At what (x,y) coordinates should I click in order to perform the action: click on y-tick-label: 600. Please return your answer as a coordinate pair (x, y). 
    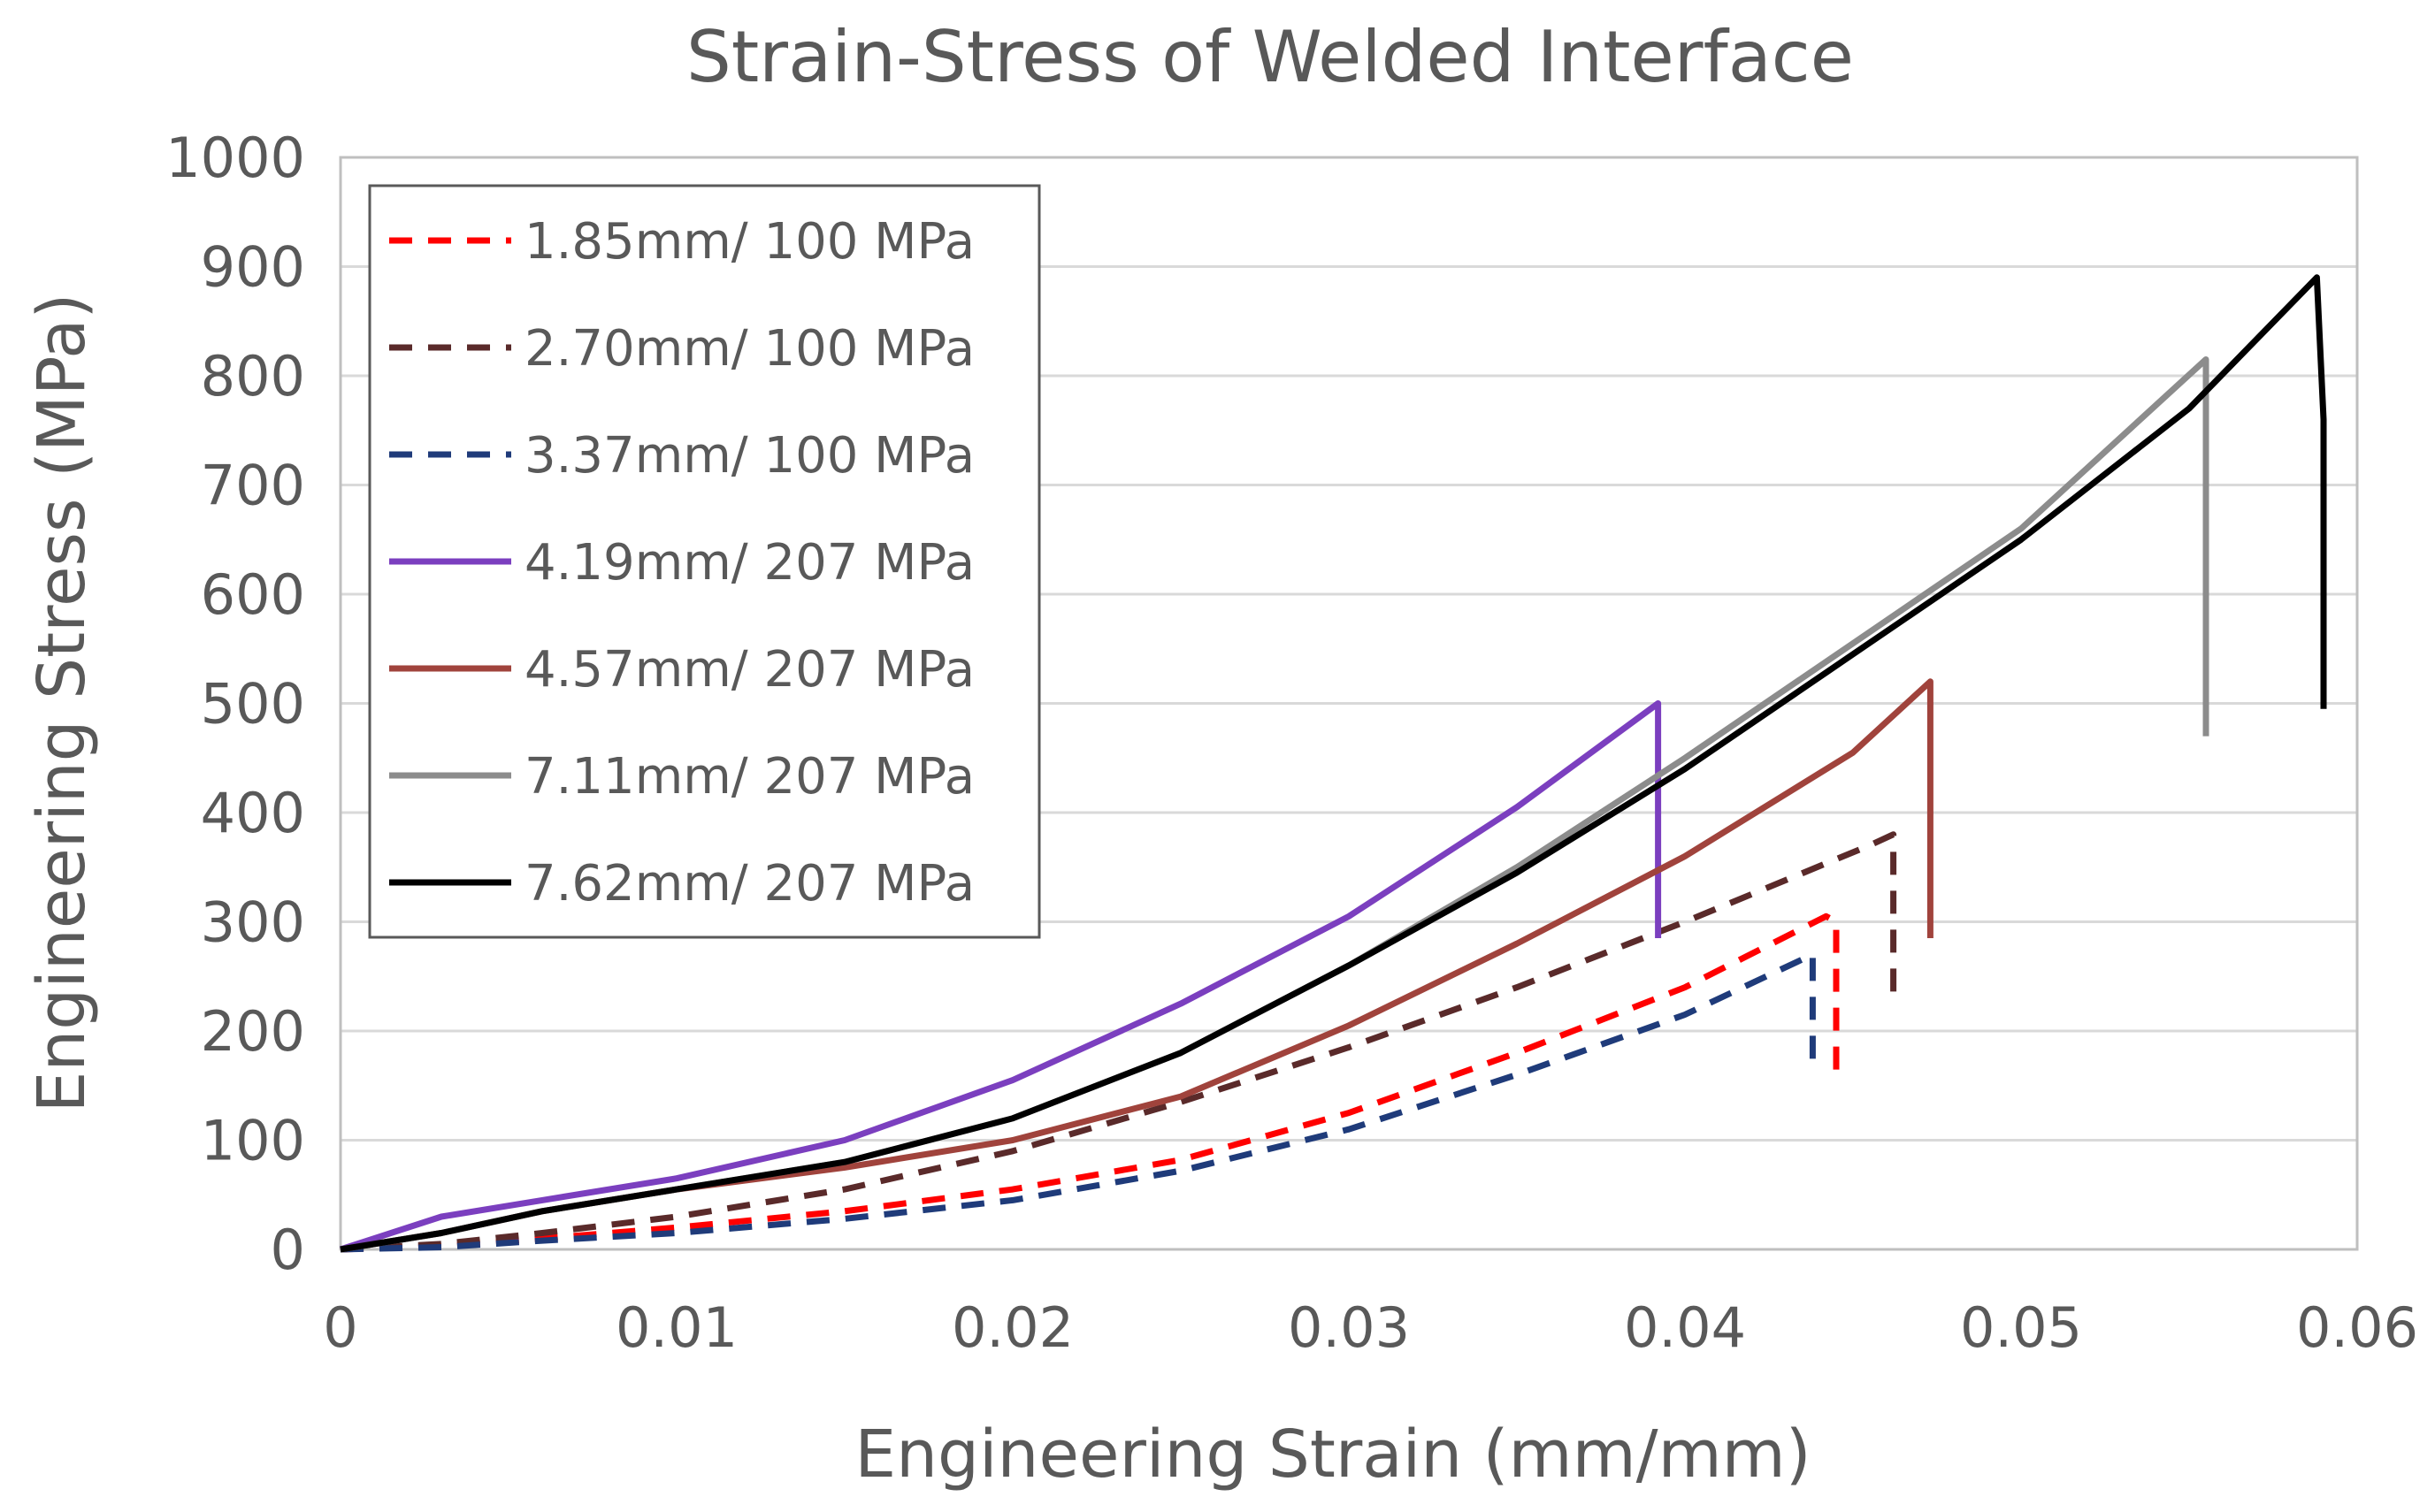
    Looking at the image, I should click on (253, 594).